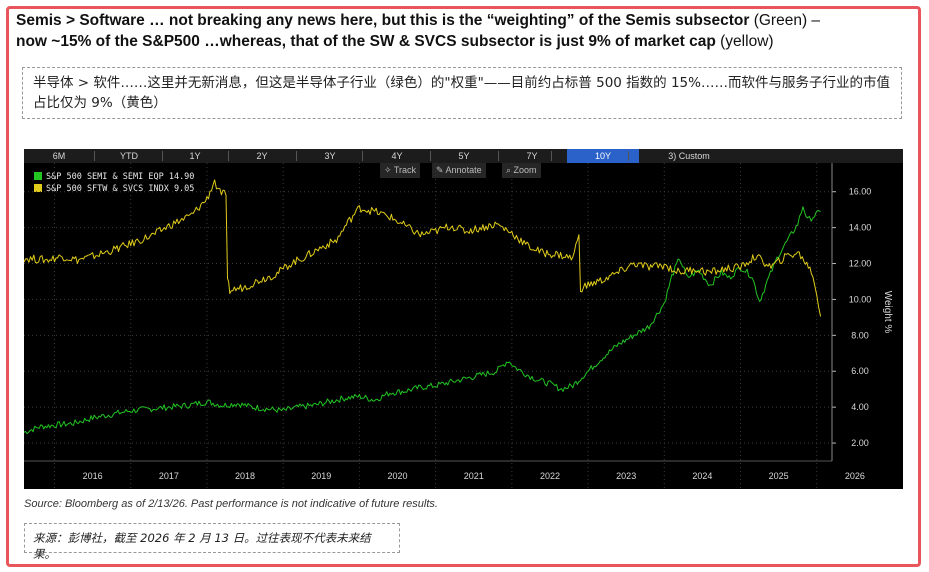 This screenshot has width=929, height=572. Describe the element at coordinates (463, 170) in the screenshot. I see `tool-label: Annotate` at that location.